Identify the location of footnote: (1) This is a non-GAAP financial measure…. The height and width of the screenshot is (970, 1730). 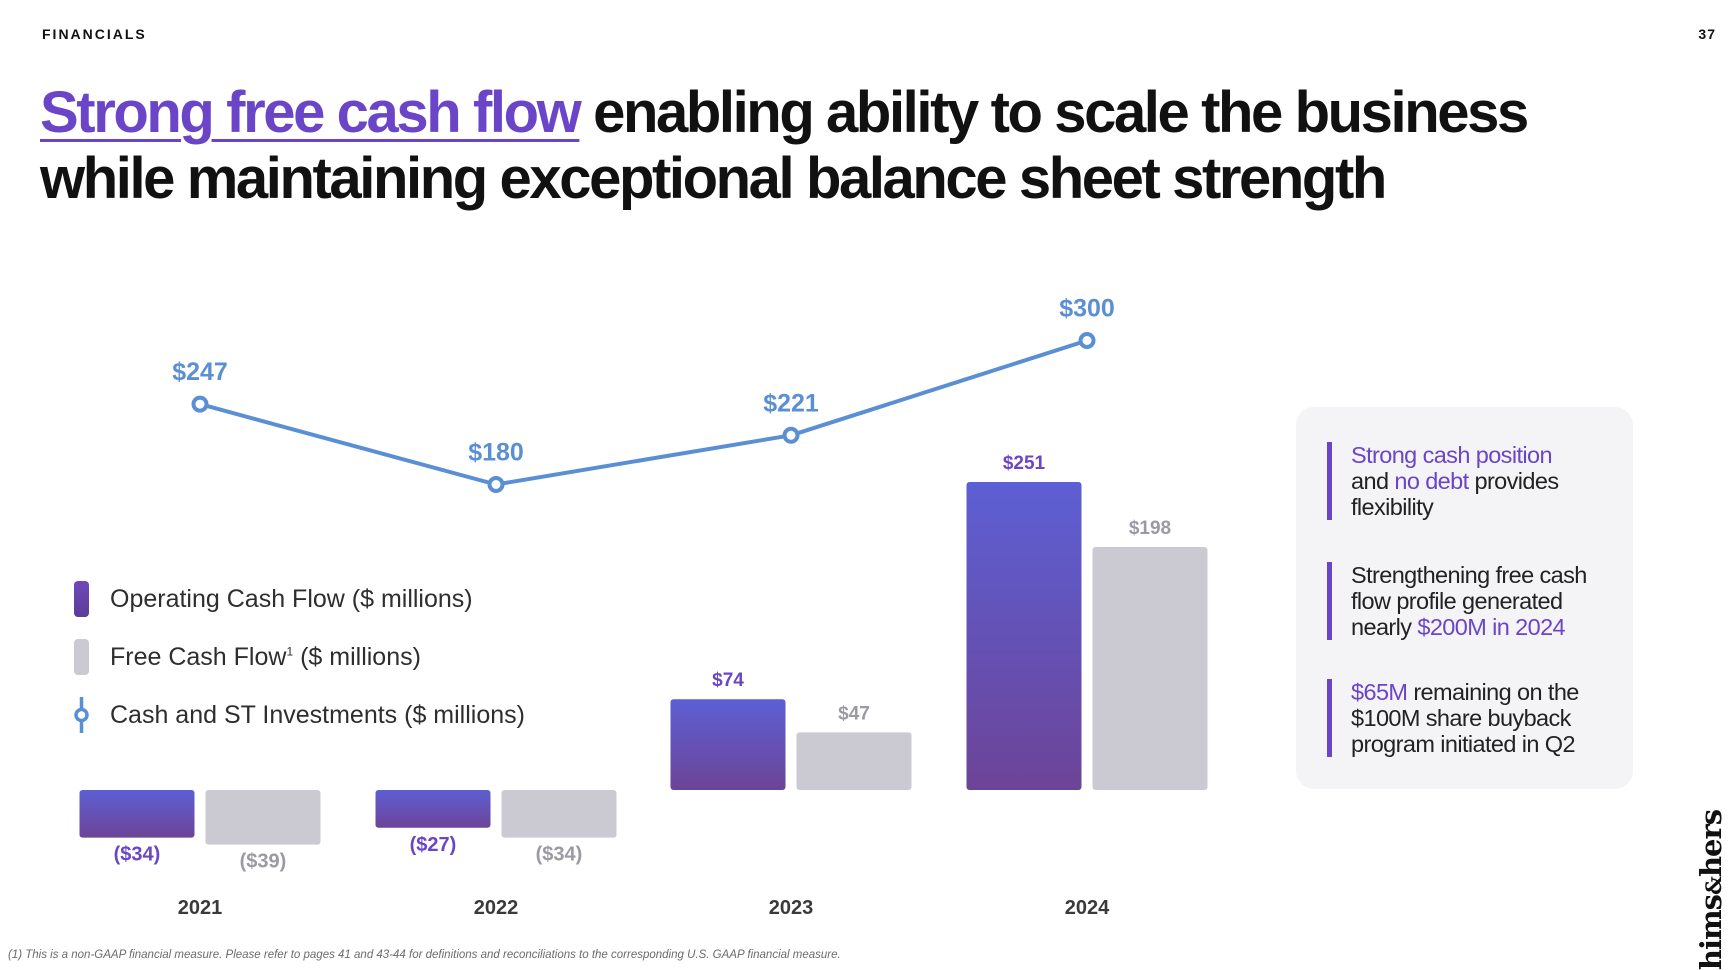
(424, 955).